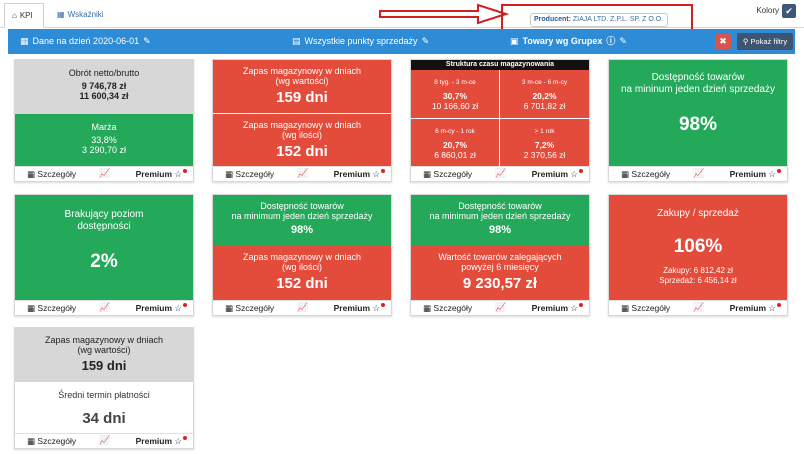 The image size is (804, 454). Describe the element at coordinates (455, 94) in the screenshot. I see `structure-cell: 8 tyg. - 3 m-ce 30,7% 10 166,60 zł` at that location.